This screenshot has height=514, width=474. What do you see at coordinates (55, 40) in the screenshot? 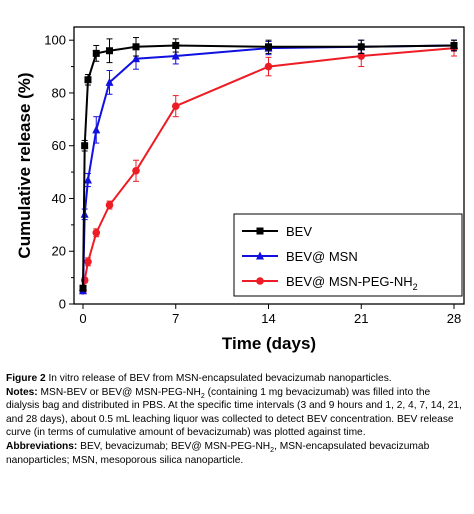
I see `y-tick-label: 100` at bounding box center [55, 40].